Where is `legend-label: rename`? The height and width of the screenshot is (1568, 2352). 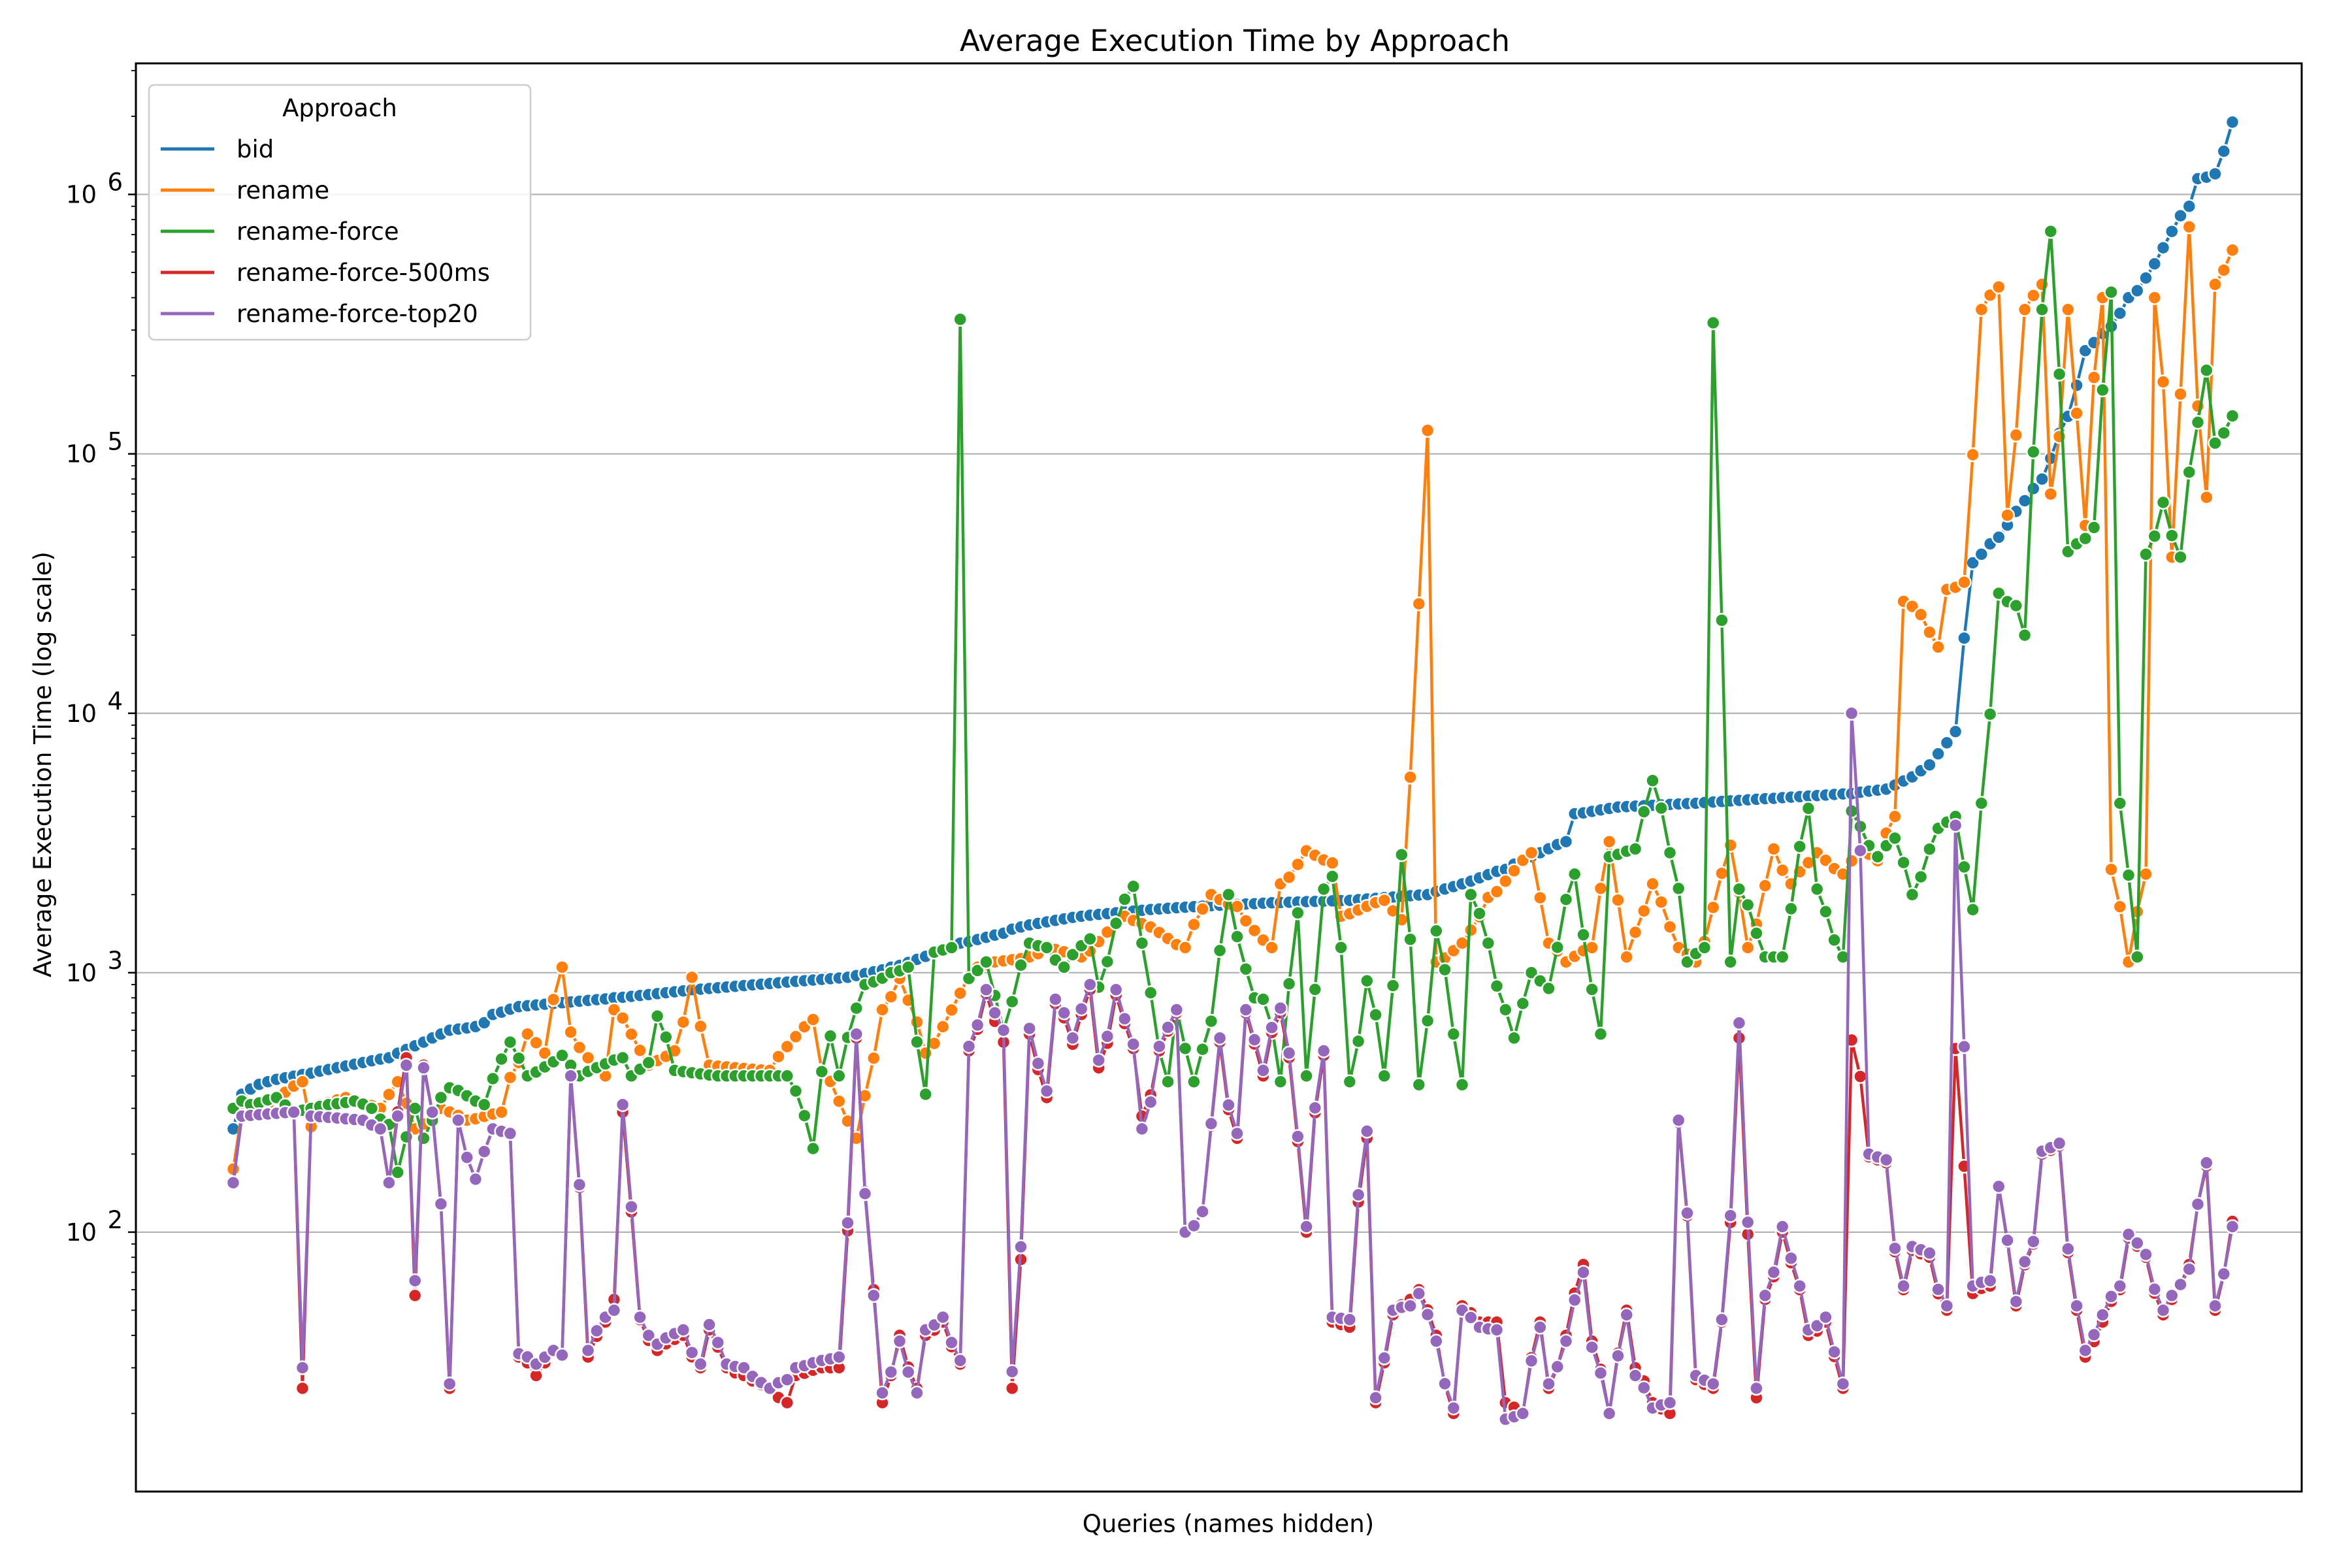 legend-label: rename is located at coordinates (283, 190).